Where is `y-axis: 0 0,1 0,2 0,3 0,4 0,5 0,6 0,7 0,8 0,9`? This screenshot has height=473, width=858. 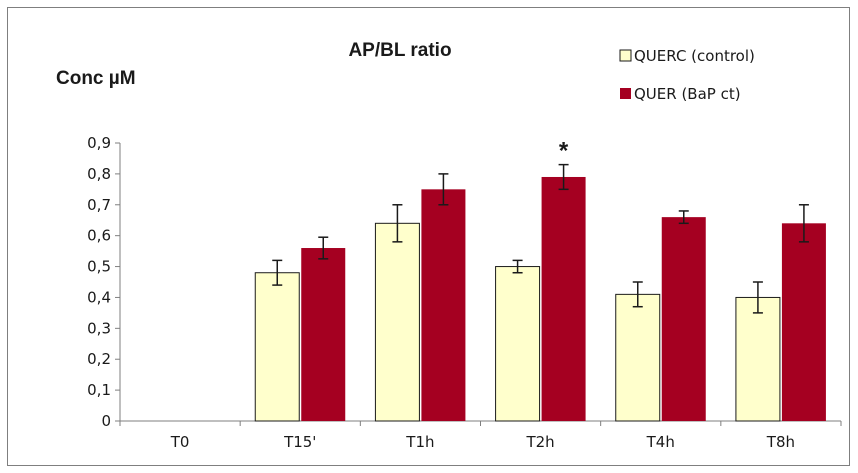
y-axis: 0 0,1 0,2 0,3 0,4 0,5 0,6 0,7 0,8 0,9 is located at coordinates (104, 282).